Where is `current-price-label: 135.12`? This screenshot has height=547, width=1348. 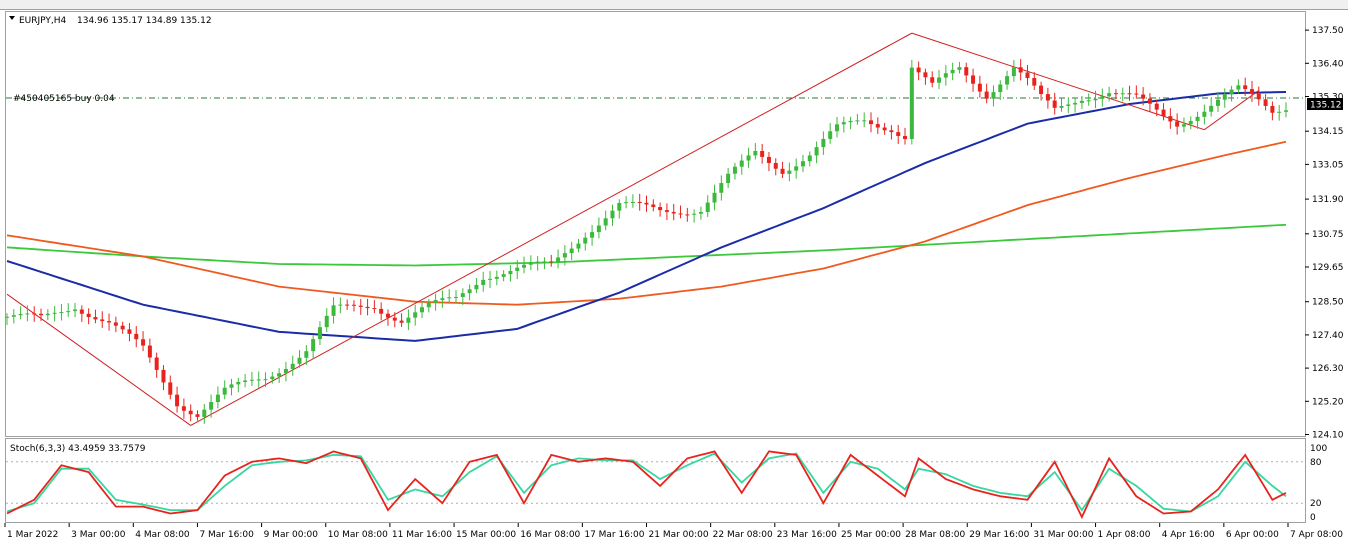
current-price-label: 135.12 is located at coordinates (1326, 106).